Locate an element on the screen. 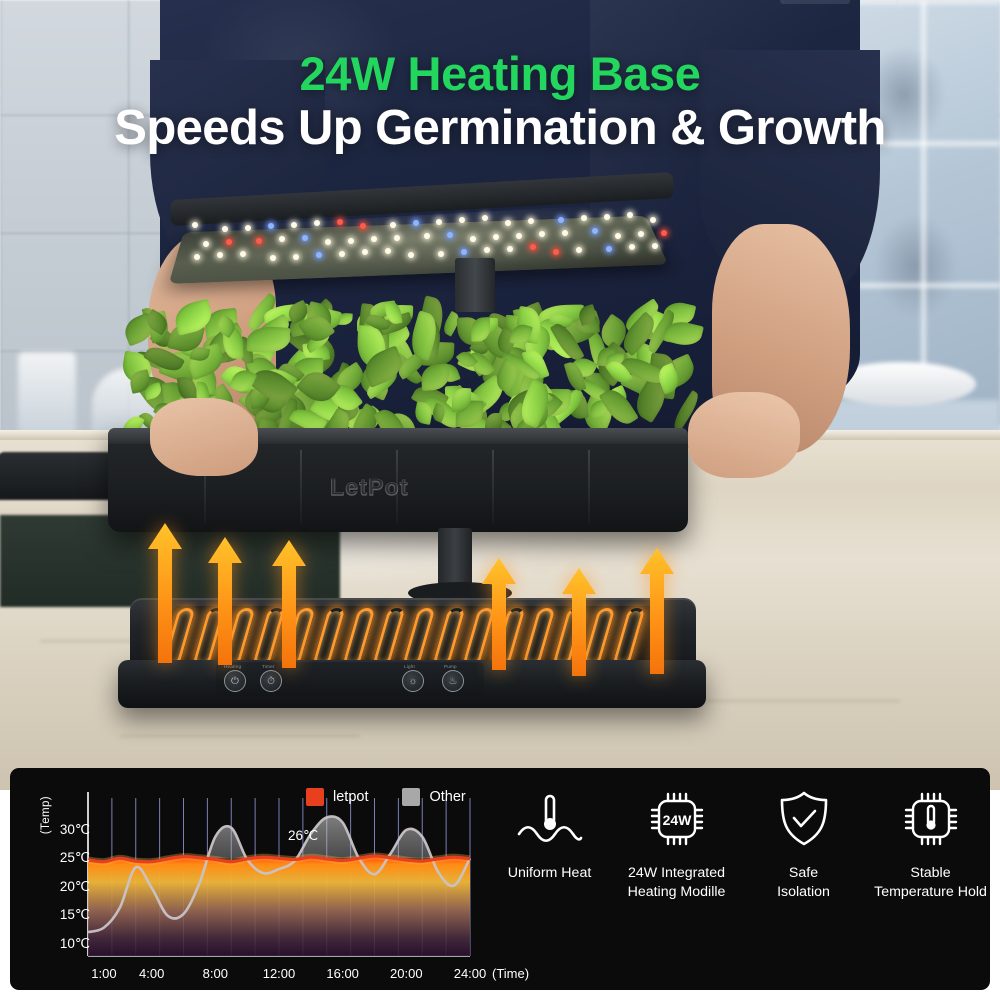 This screenshot has width=1000, height=1000. feature-uniform-heat: Uniform Heat is located at coordinates (550, 835).